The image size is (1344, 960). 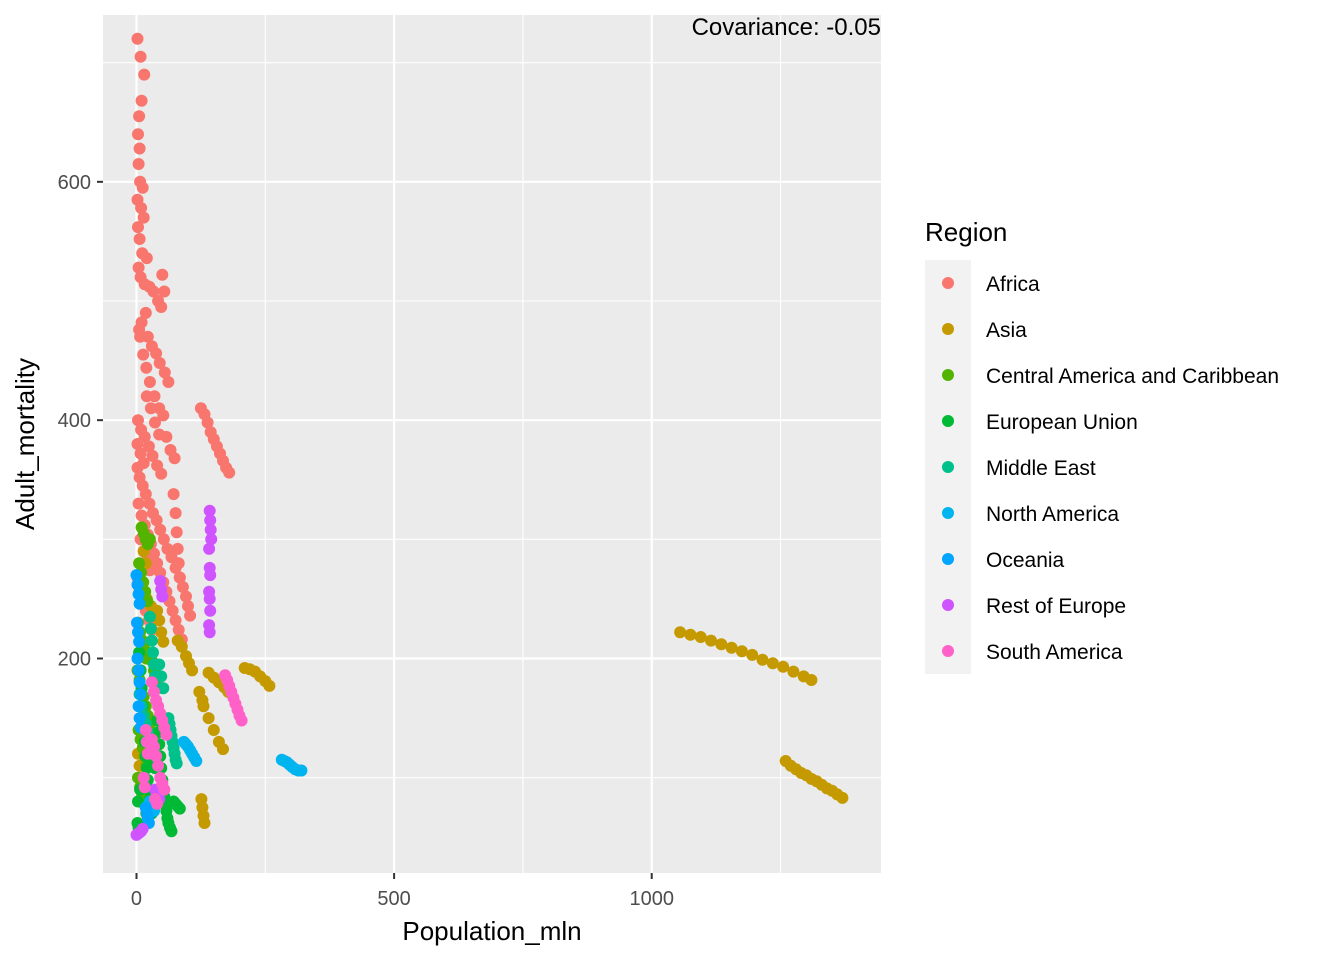 What do you see at coordinates (491, 931) in the screenshot?
I see `x-axis-title: Population_mln` at bounding box center [491, 931].